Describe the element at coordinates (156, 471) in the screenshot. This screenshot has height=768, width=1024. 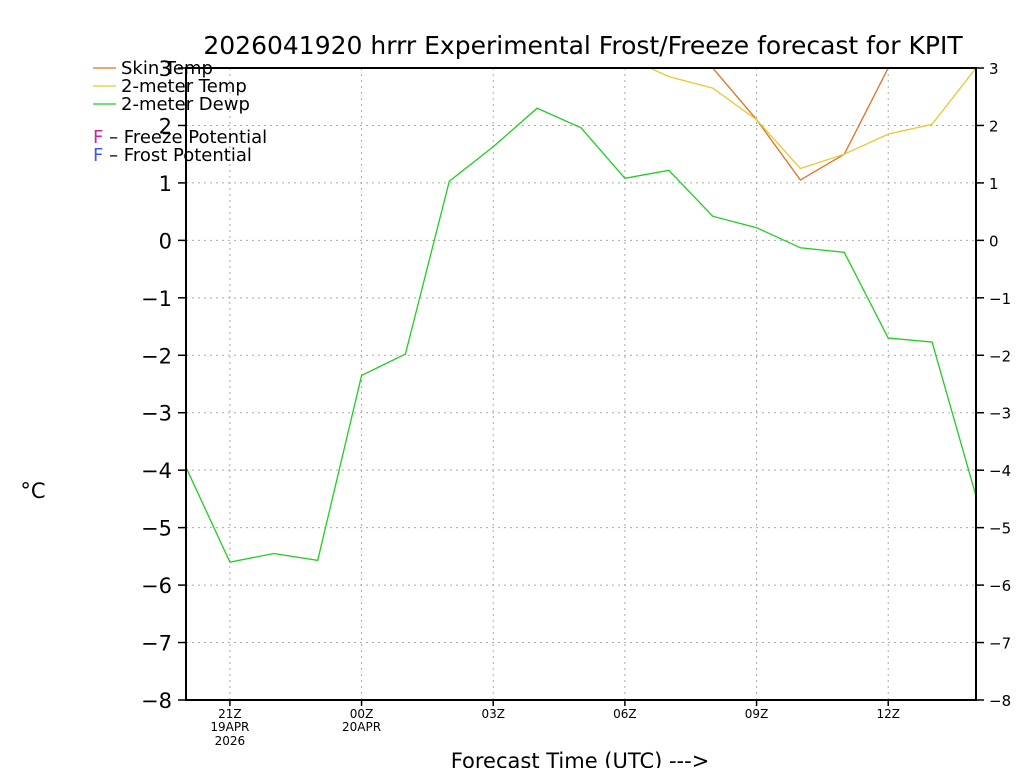
I see `y-tick-label-left: −4` at that location.